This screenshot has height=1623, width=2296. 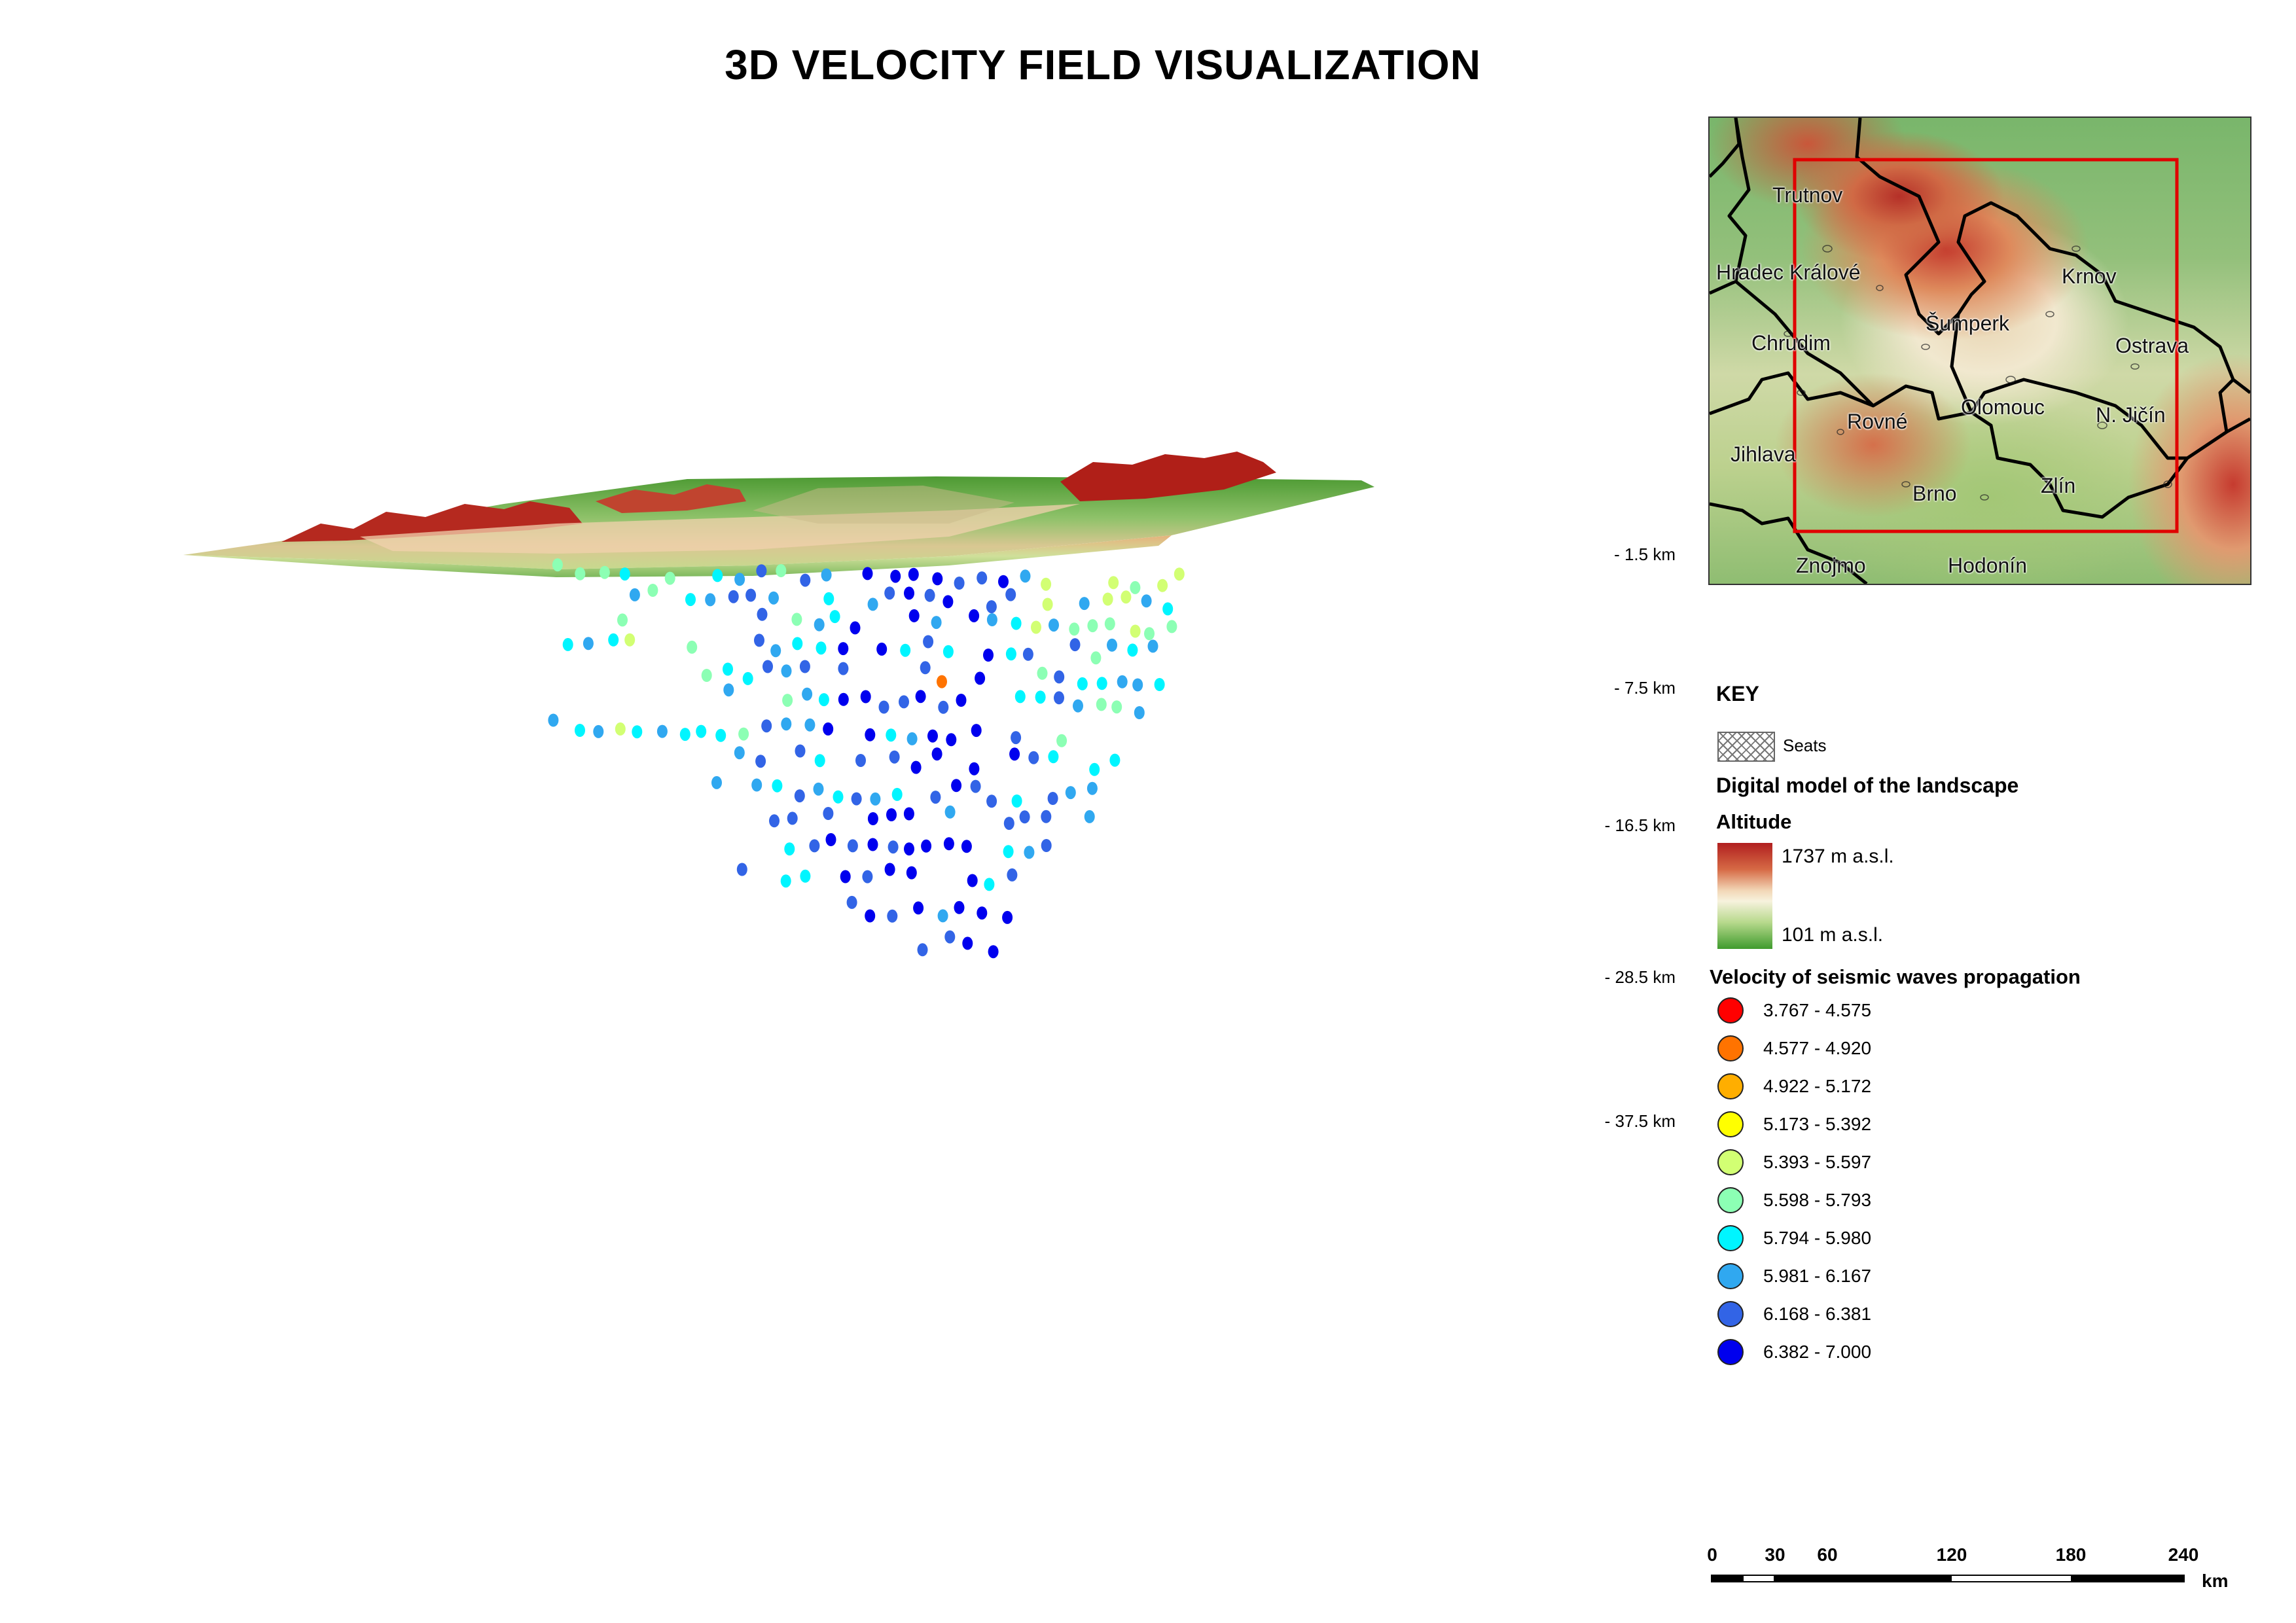 What do you see at coordinates (1817, 1238) in the screenshot?
I see `velocity-range-label: 5.794 - 5.980` at bounding box center [1817, 1238].